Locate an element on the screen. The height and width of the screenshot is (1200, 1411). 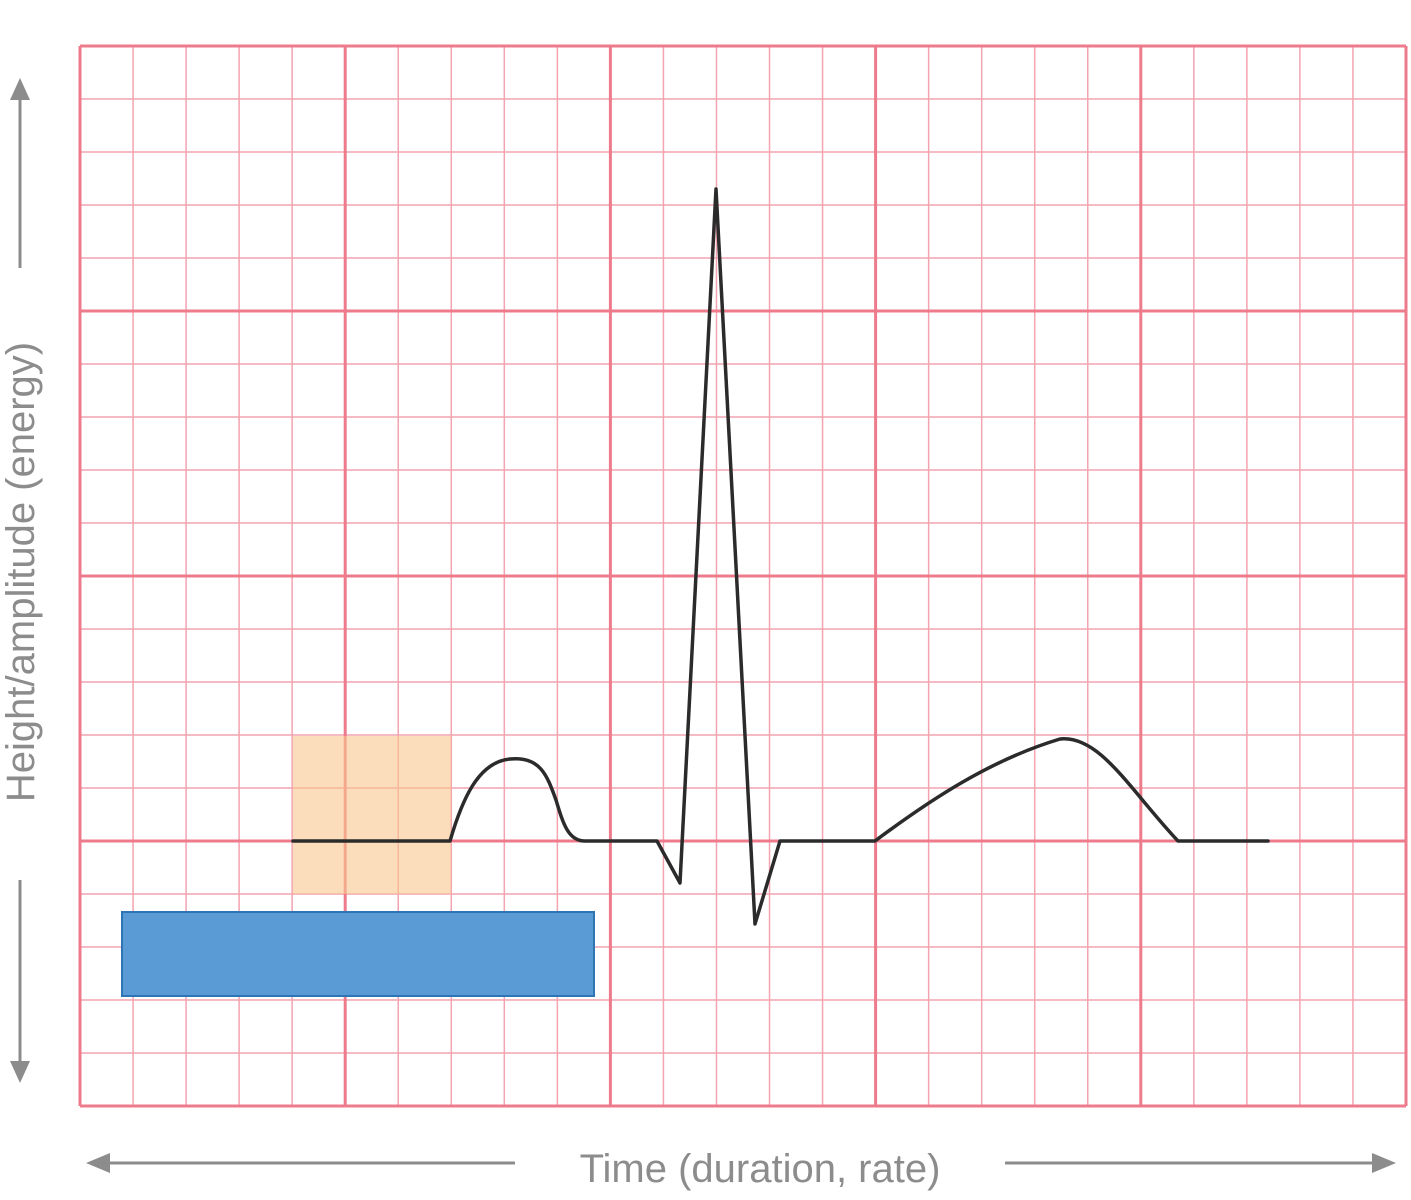
y-axis-label: Height/amplitude (energy) is located at coordinates (21, 572).